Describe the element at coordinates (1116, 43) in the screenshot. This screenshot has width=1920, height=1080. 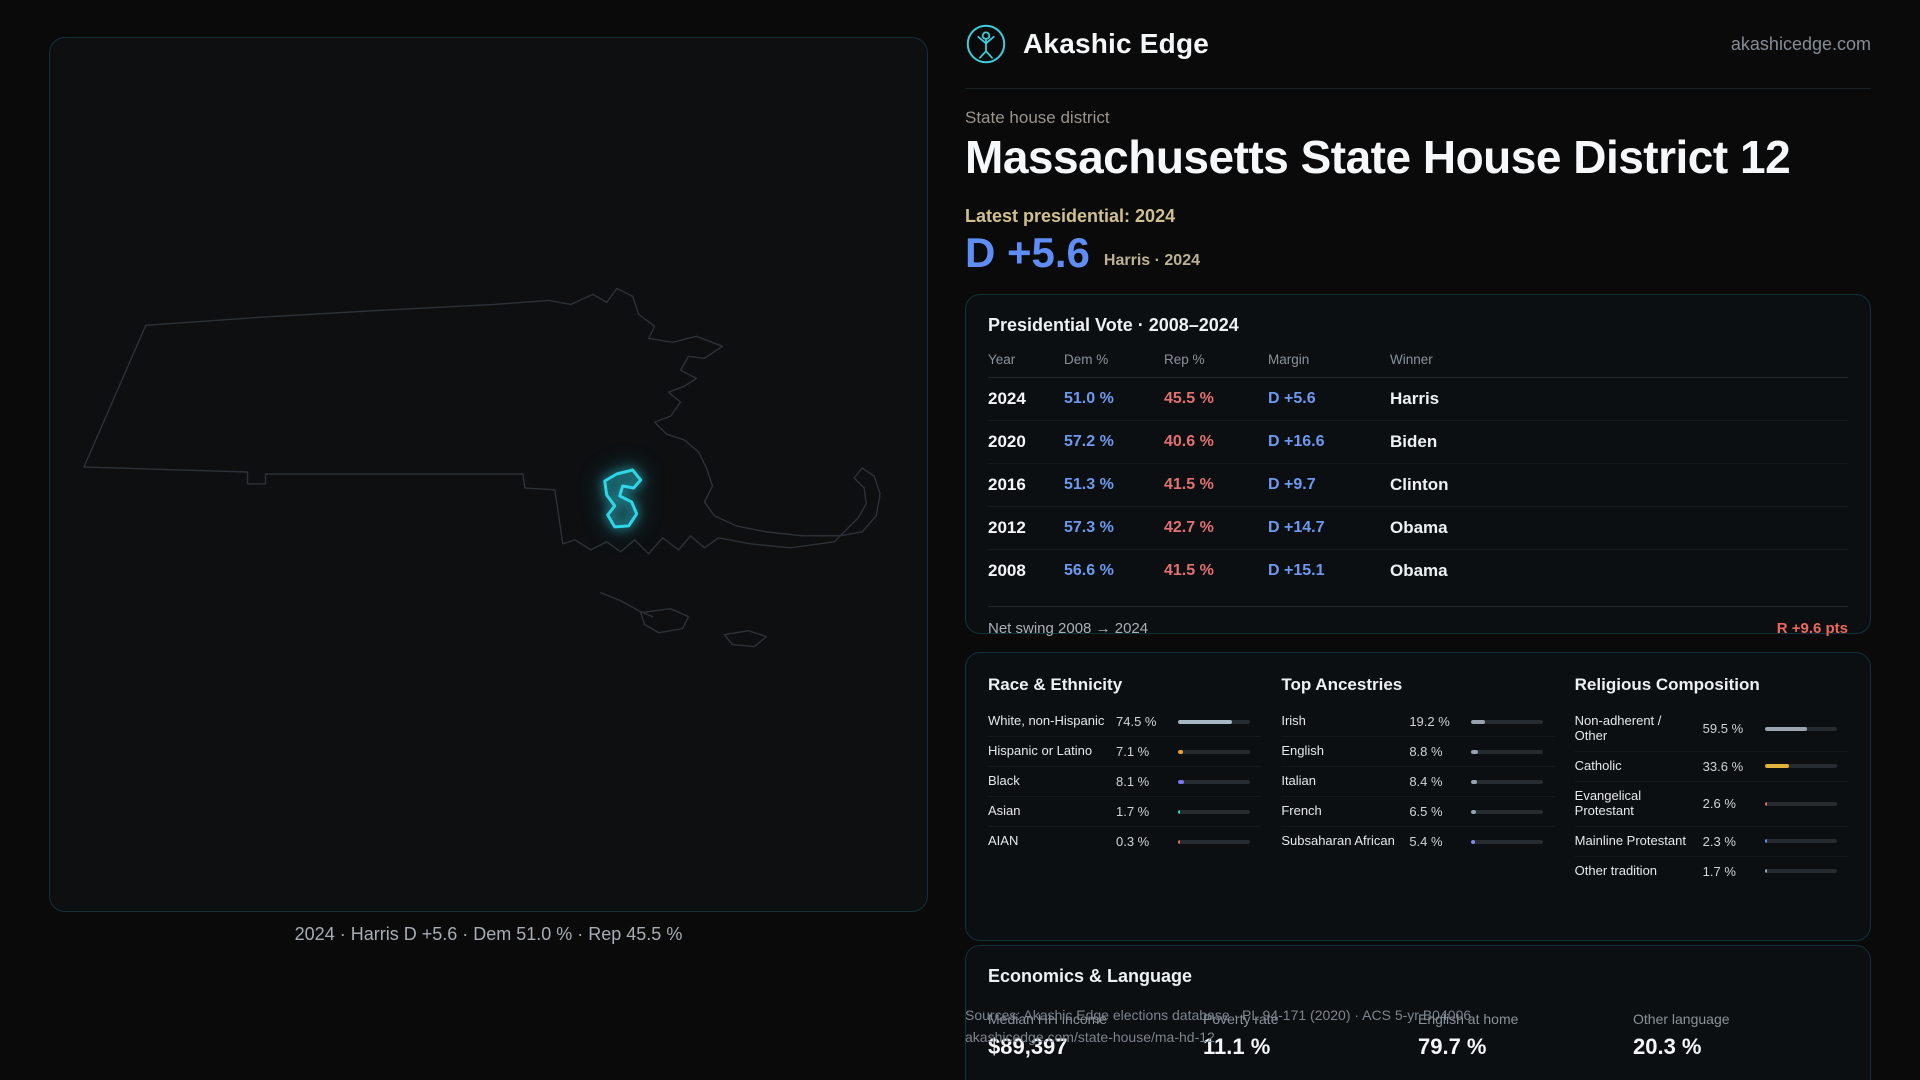
I see `brand-name: Akashic Edge` at that location.